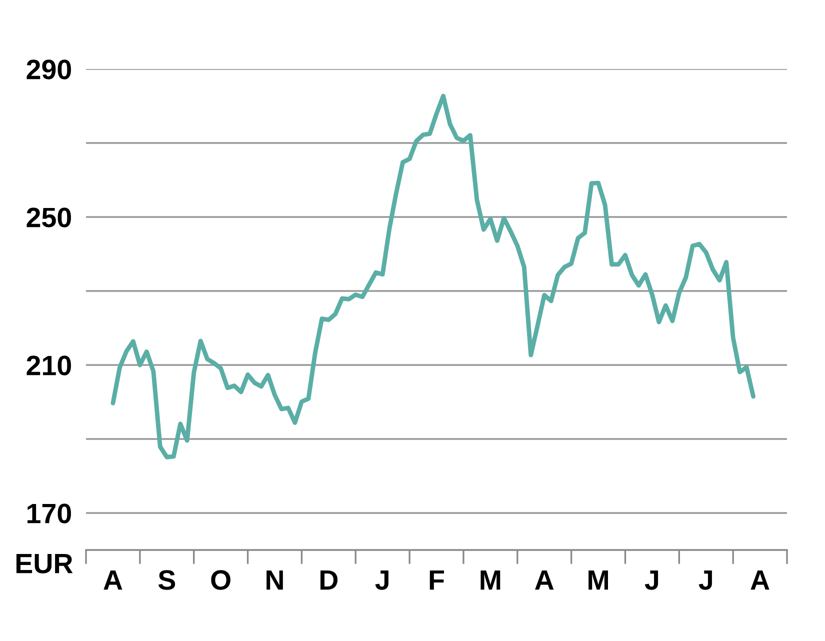 This screenshot has height=641, width=825. Describe the element at coordinates (274, 580) in the screenshot. I see `x-tick-label: N` at that location.